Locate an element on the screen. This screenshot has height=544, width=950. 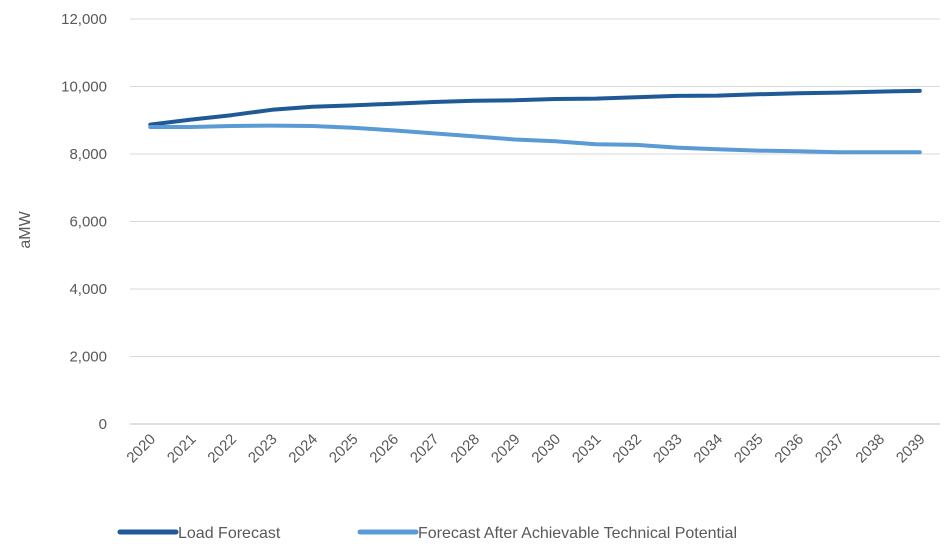
x-tick-label: 2021 is located at coordinates (182, 449).